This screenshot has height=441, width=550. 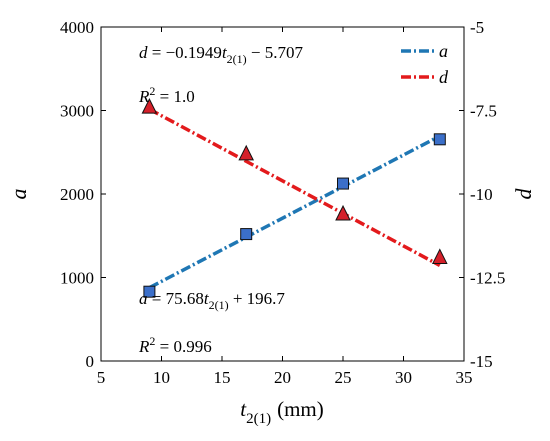 What do you see at coordinates (77, 194) in the screenshot?
I see `y-left-tick-label: 2000` at bounding box center [77, 194].